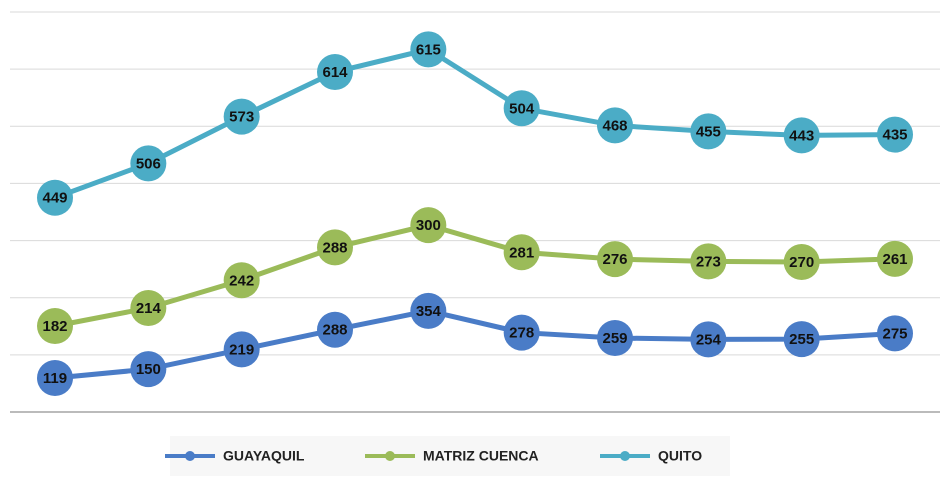 Image resolution: width=940 pixels, height=479 pixels. I want to click on data-label: 614, so click(335, 72).